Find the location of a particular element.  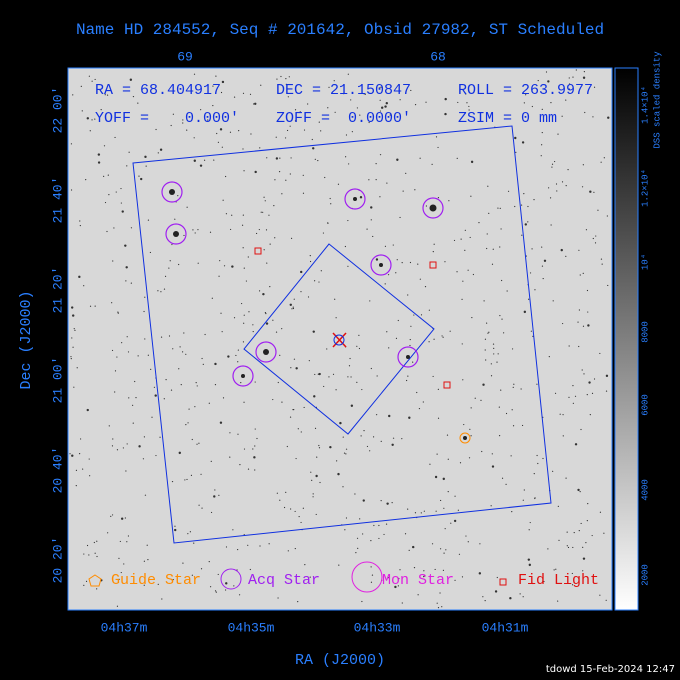

legend-entry: Fid Light is located at coordinates (558, 580).